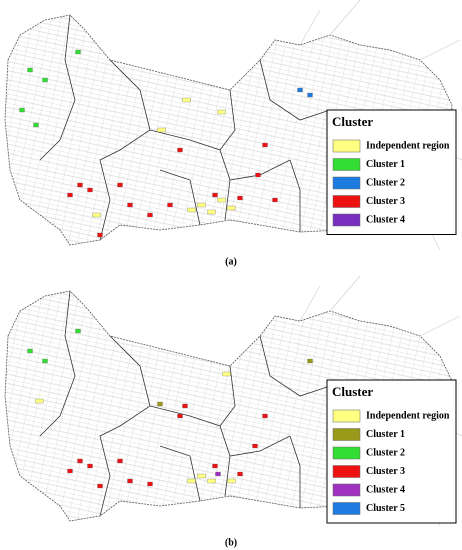 This screenshot has width=462, height=550. What do you see at coordinates (385, 508) in the screenshot?
I see `legend-label: Cluster 5` at bounding box center [385, 508].